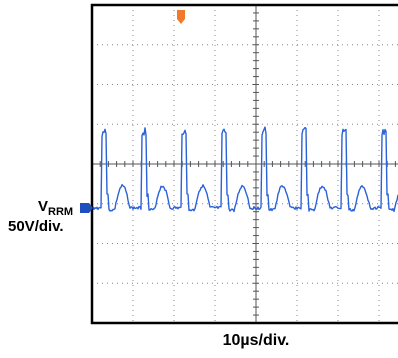 This screenshot has width=398, height=358. Describe the element at coordinates (36, 226) in the screenshot. I see `vertical-scale: 50V/div.` at that location.